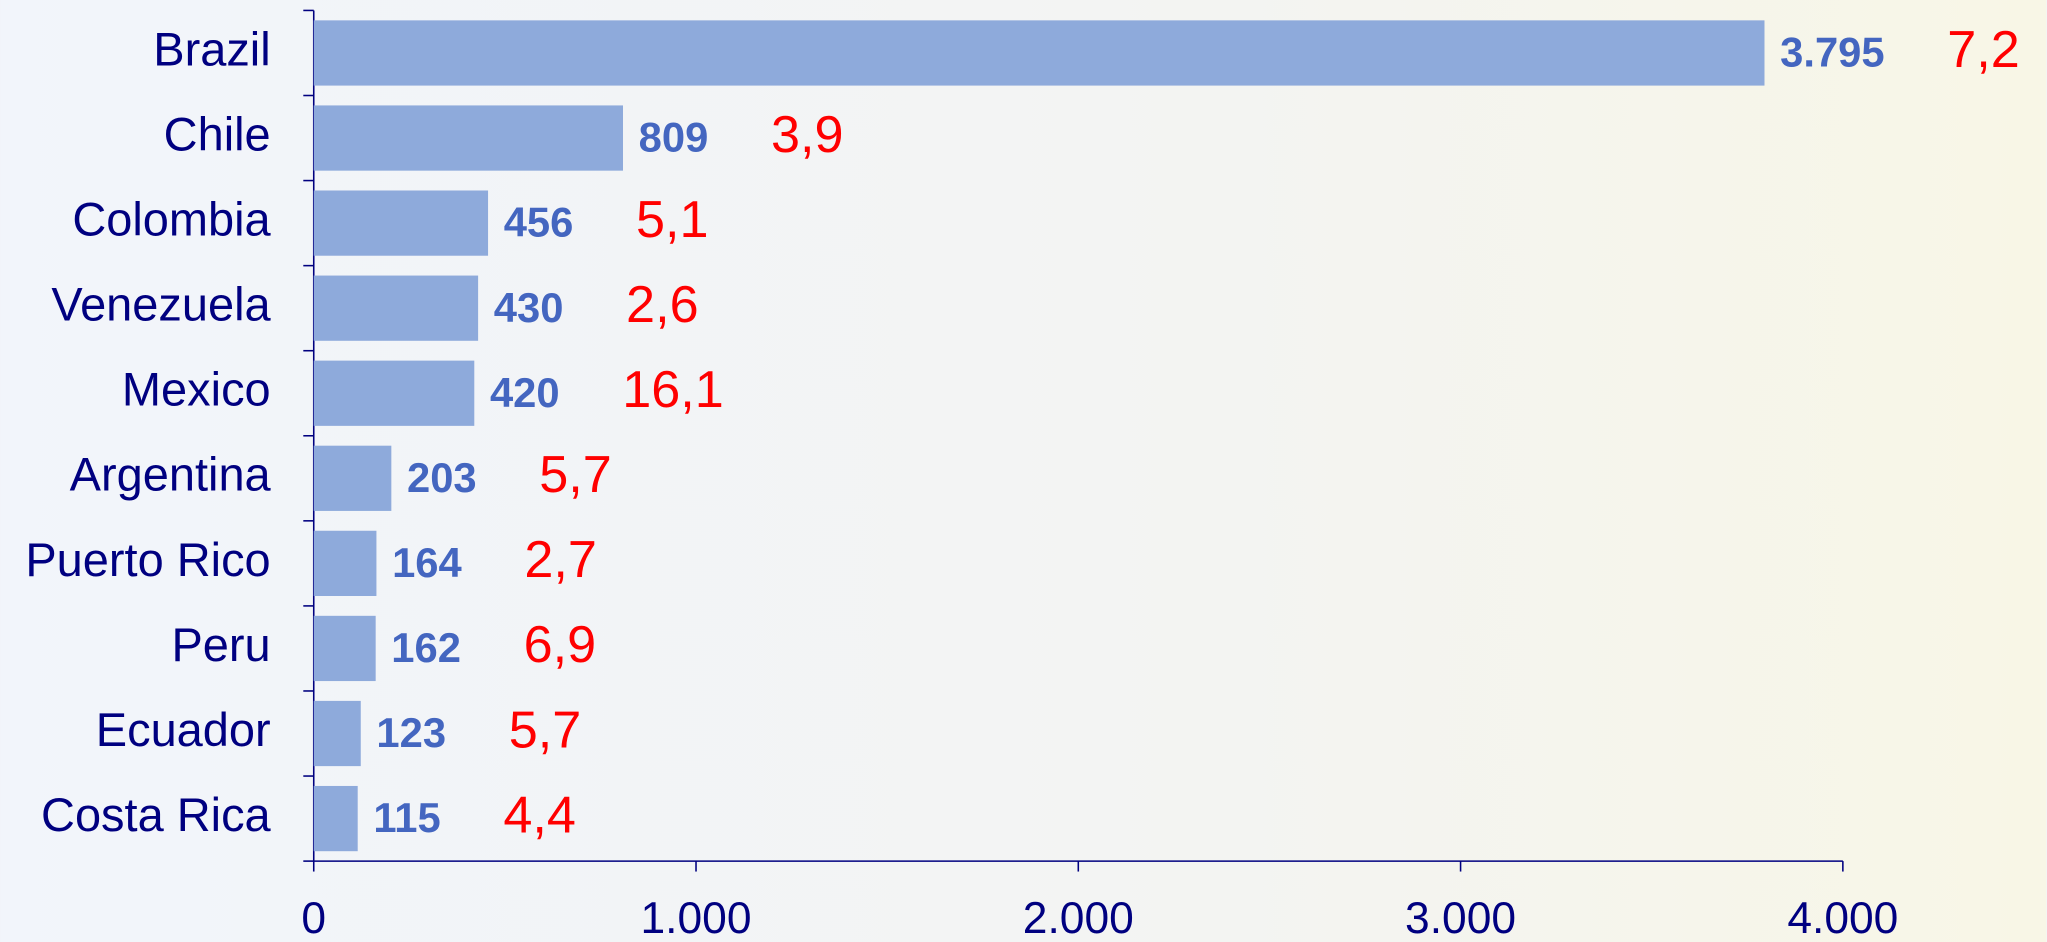 The width and height of the screenshot is (2047, 942). Describe the element at coordinates (662, 305) in the screenshot. I see `secondary-value-label: 2,6` at that location.